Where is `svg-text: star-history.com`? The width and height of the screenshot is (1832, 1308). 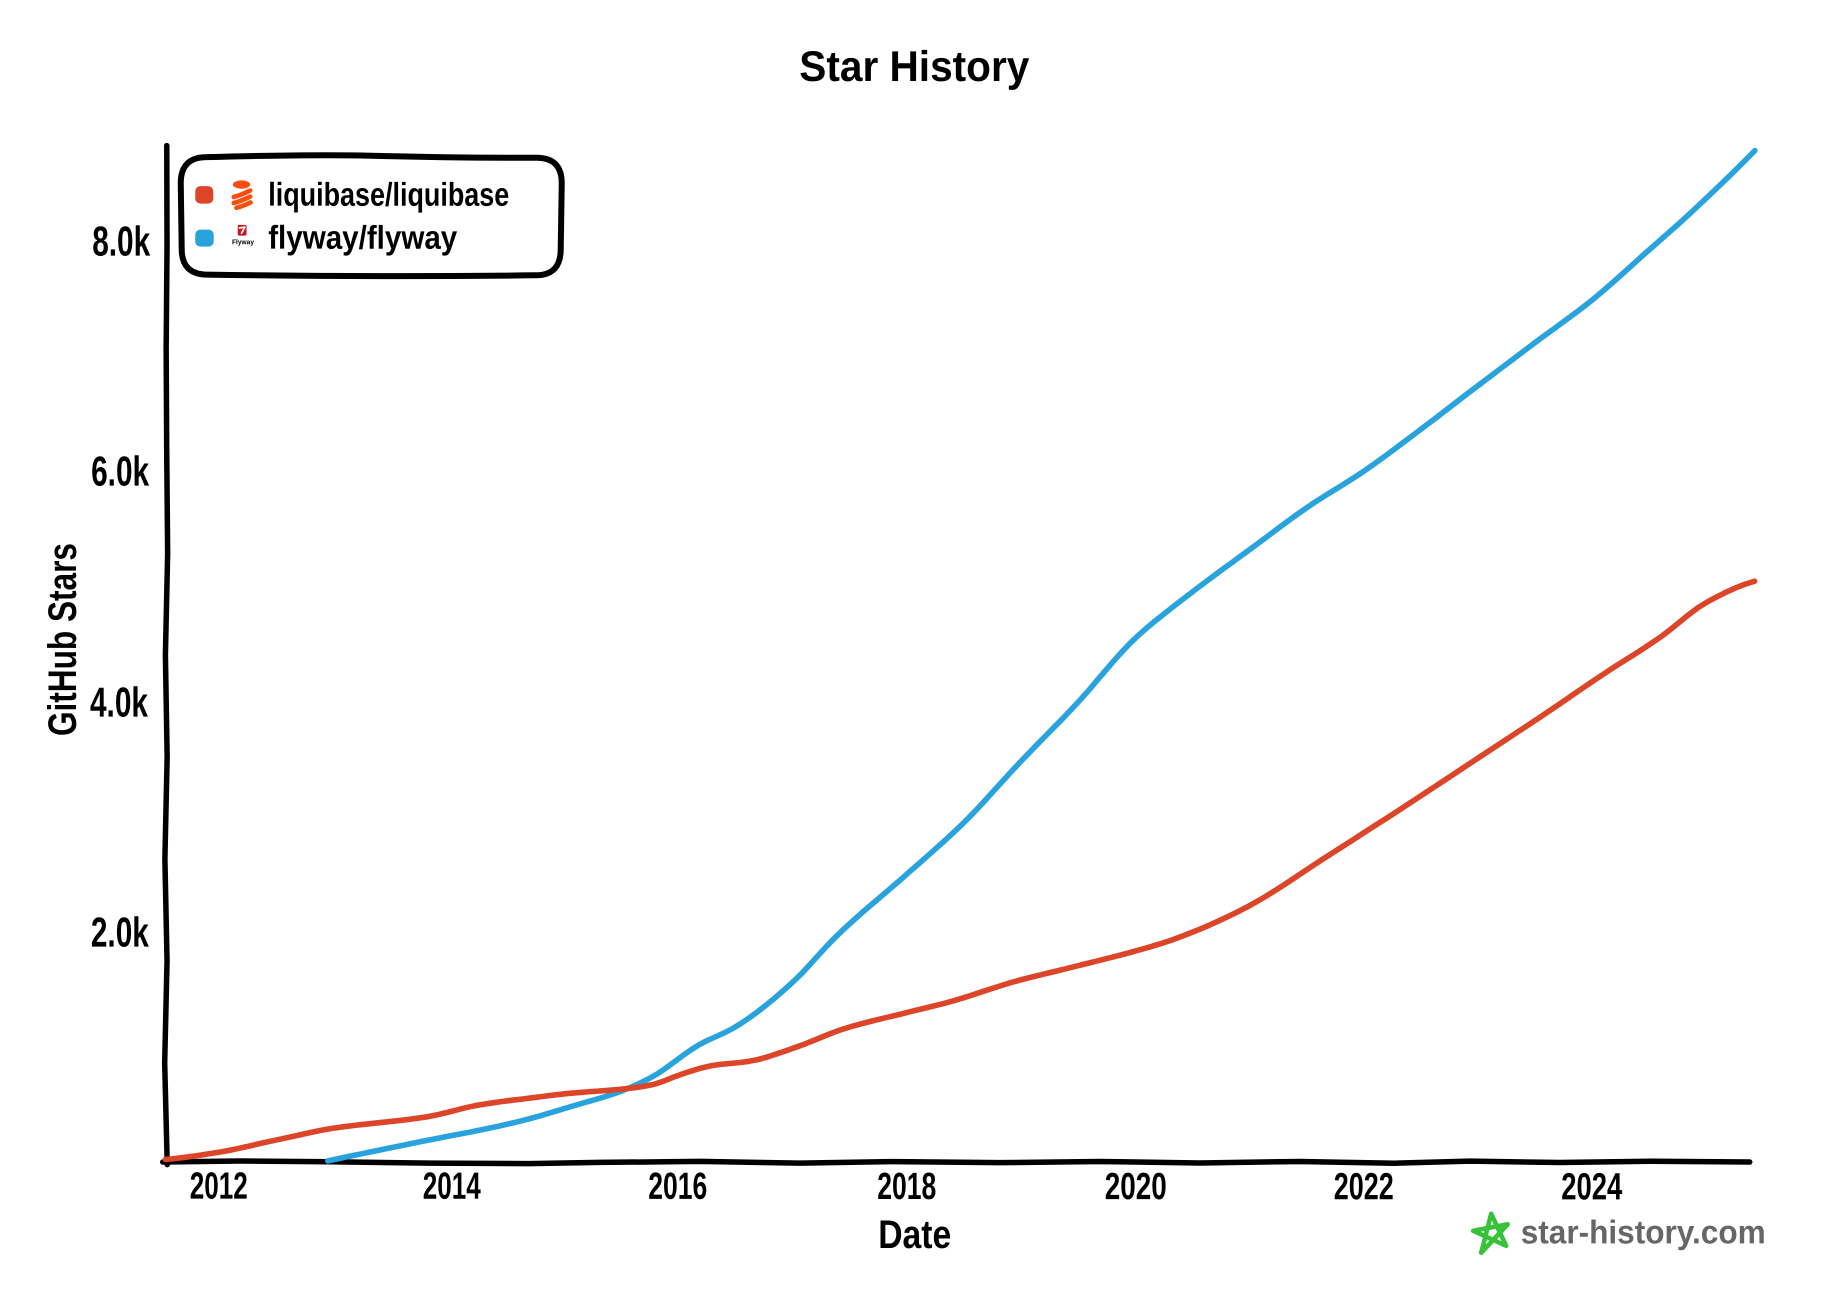 svg-text: star-history.com is located at coordinates (1643, 1231).